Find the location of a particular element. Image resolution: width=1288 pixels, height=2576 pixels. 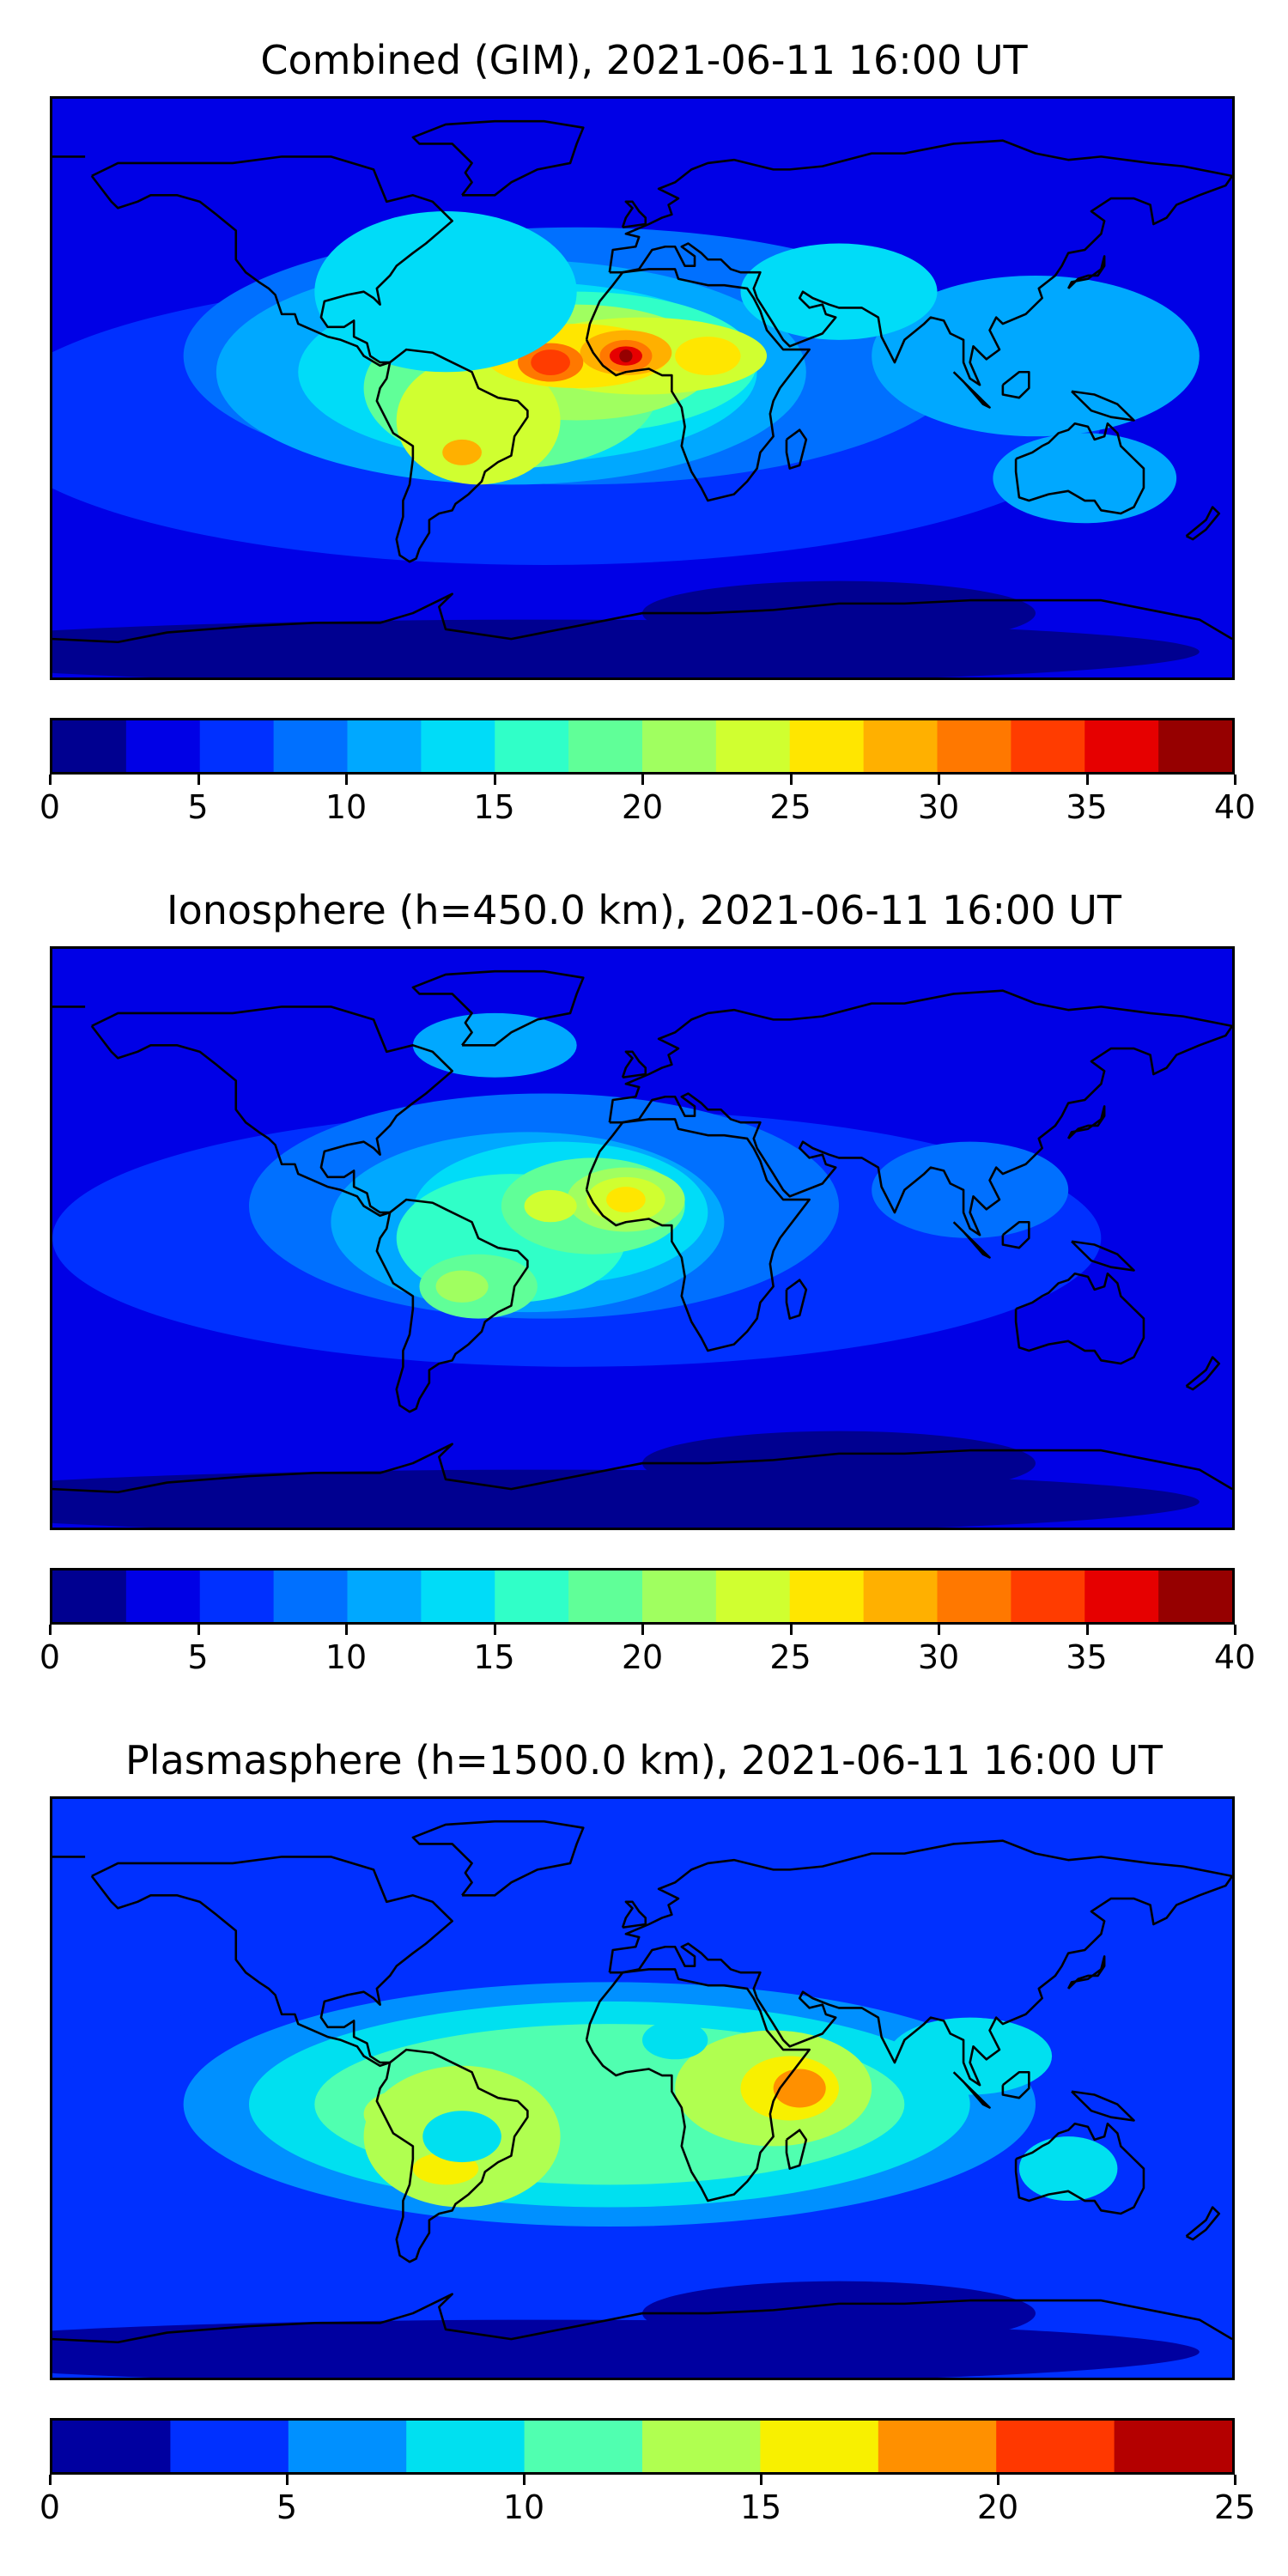

tick-label: 35 is located at coordinates (1087, 807).